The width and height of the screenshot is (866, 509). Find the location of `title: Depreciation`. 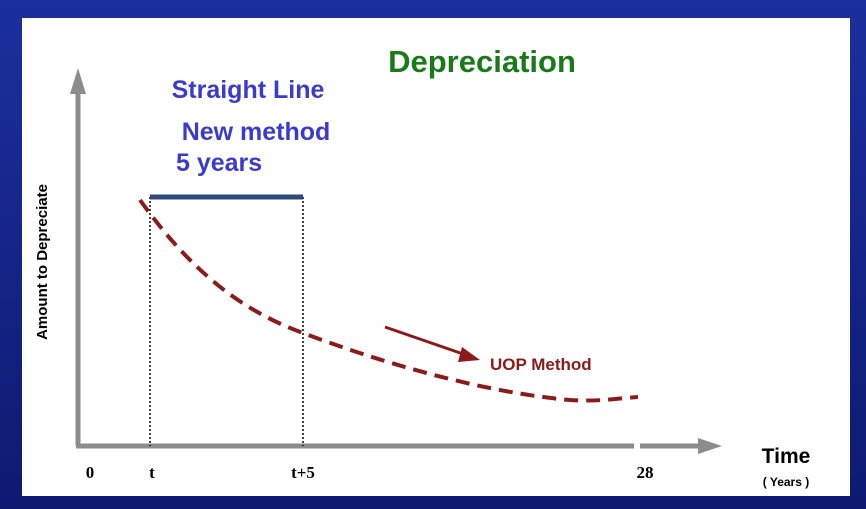

title: Depreciation is located at coordinates (482, 61).